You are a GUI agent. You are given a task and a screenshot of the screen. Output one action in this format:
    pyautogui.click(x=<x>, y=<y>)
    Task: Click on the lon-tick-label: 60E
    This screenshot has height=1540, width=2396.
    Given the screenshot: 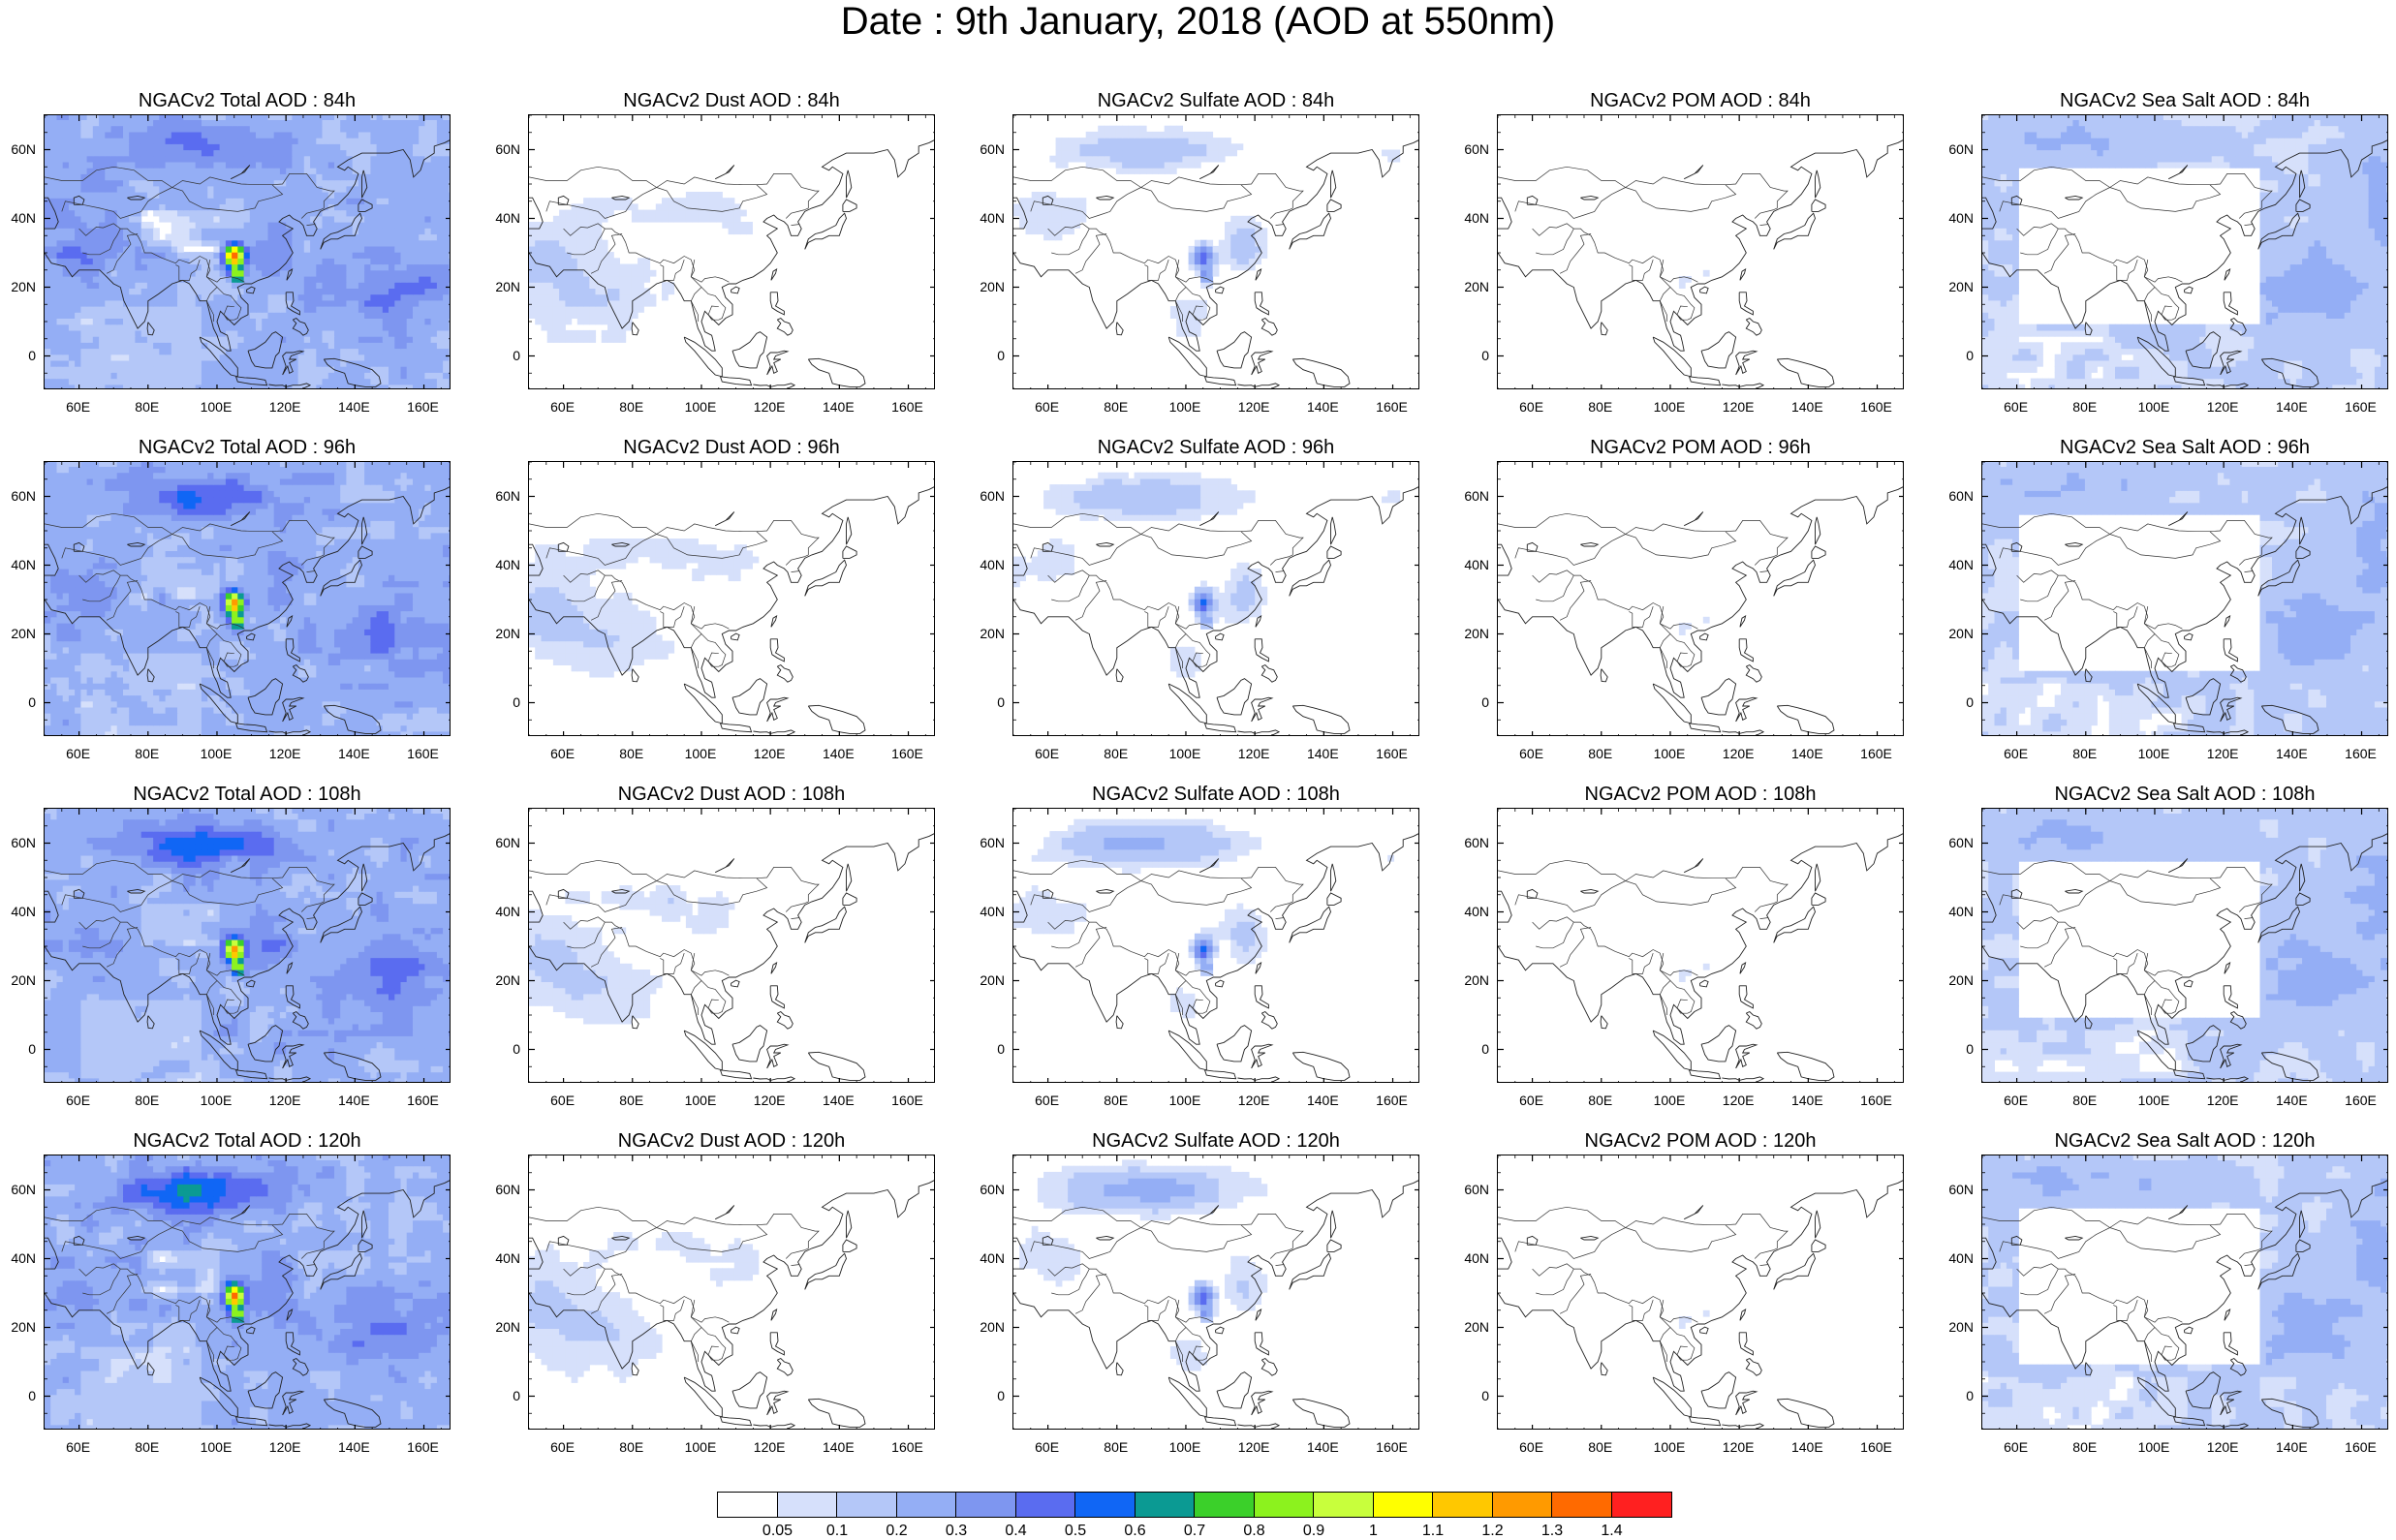 What is the action you would take?
    pyautogui.click(x=78, y=407)
    